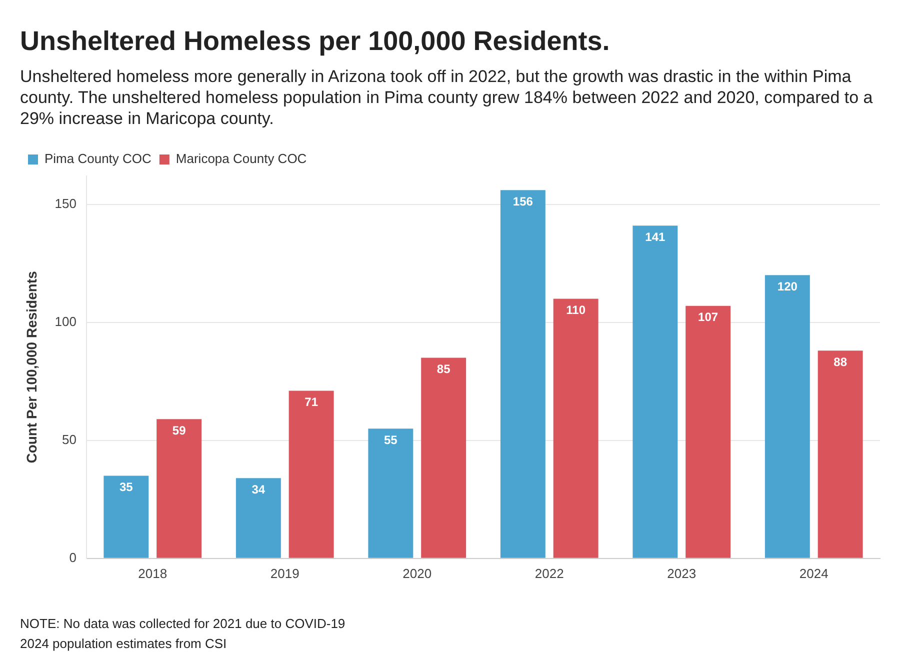 The width and height of the screenshot is (899, 660). I want to click on data-label: 55, so click(391, 439).